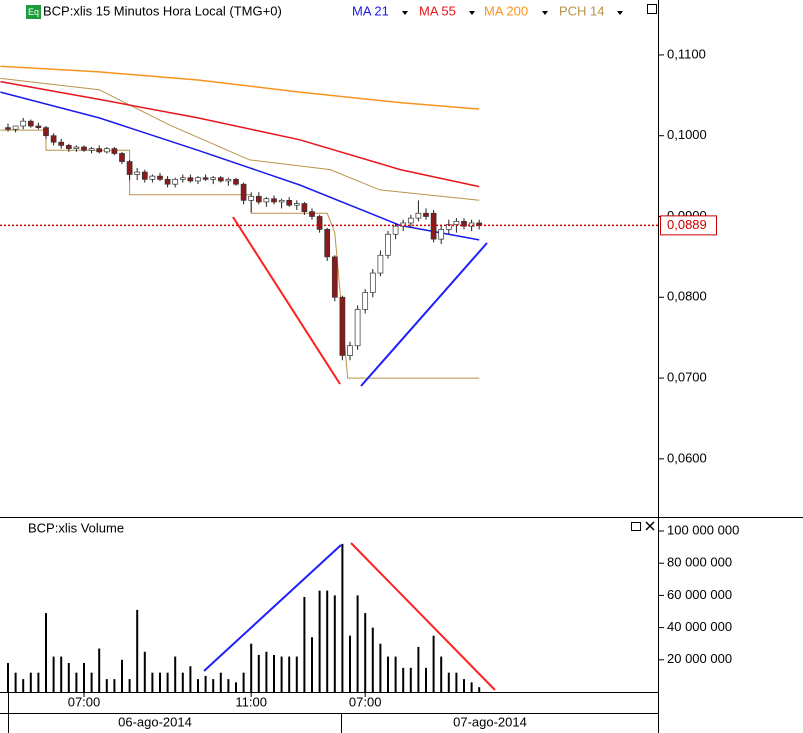 The width and height of the screenshot is (803, 733). Describe the element at coordinates (699, 594) in the screenshot. I see `y-tick-label: 60 000 000` at that location.